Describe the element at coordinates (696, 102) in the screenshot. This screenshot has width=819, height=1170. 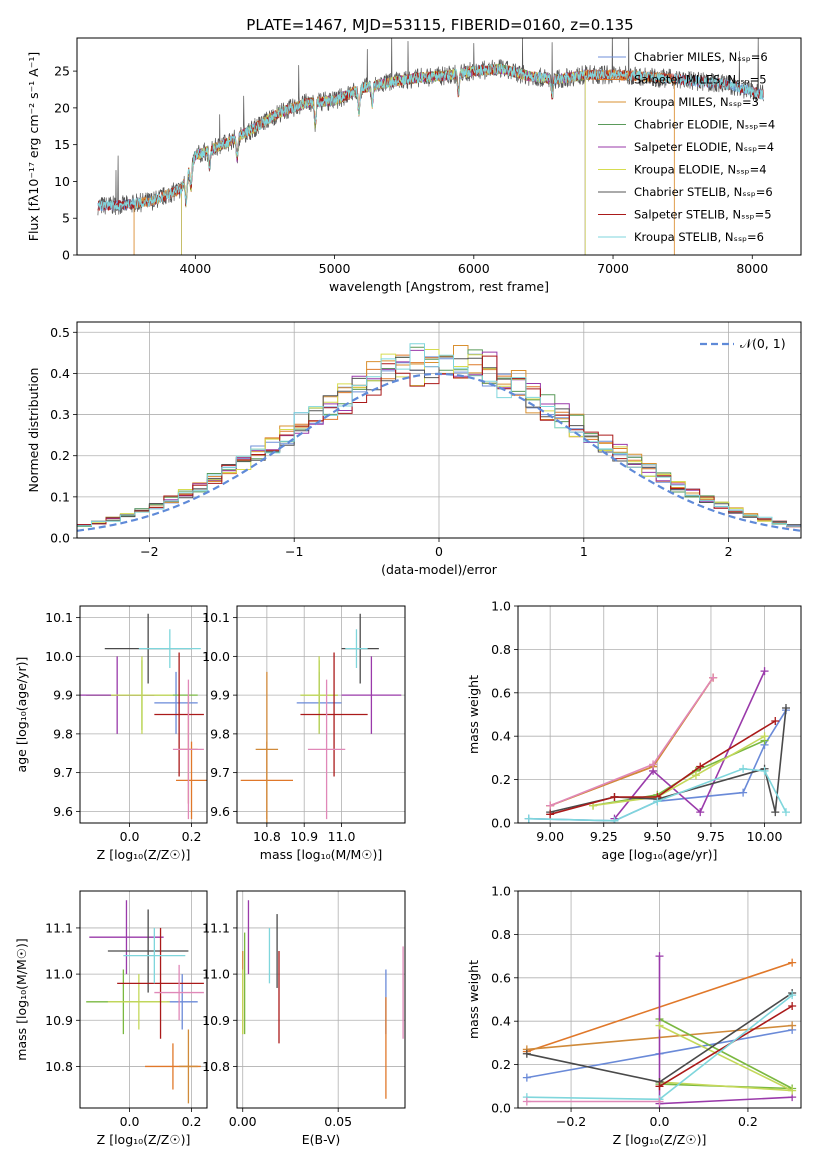
I see `legend-entry: Kroupa MILES, Nₛₛₚ=3` at that location.